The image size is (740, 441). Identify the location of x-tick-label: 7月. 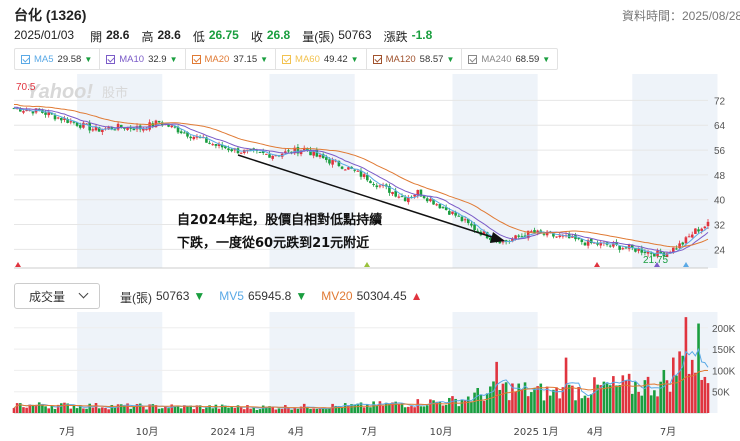
(67, 432).